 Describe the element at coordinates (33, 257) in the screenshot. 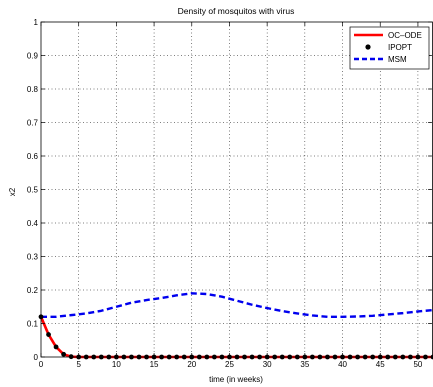

I see `y-tick-label: 0.3` at that location.